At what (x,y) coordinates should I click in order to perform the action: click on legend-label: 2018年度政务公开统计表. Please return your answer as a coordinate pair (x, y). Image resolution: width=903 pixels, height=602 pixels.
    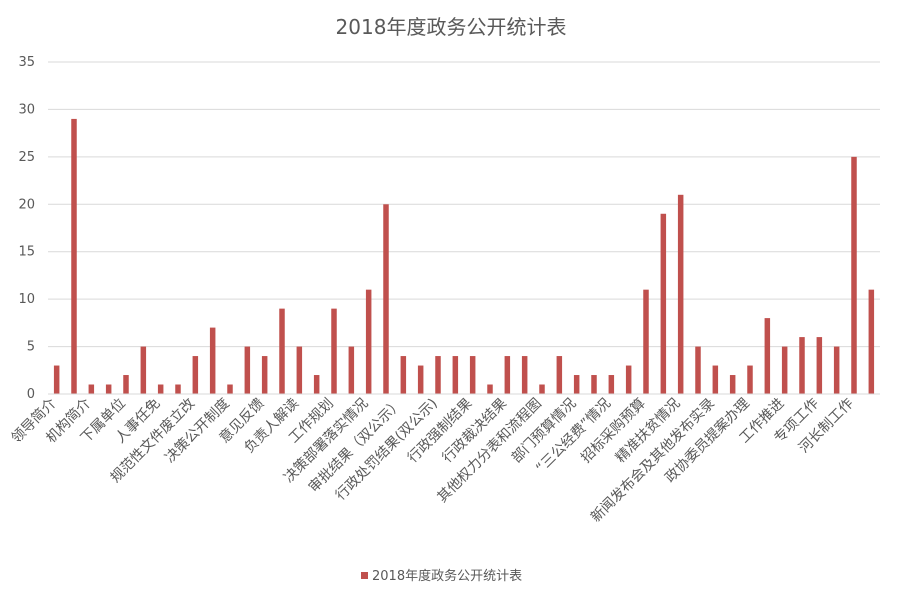
    Looking at the image, I should click on (447, 576).